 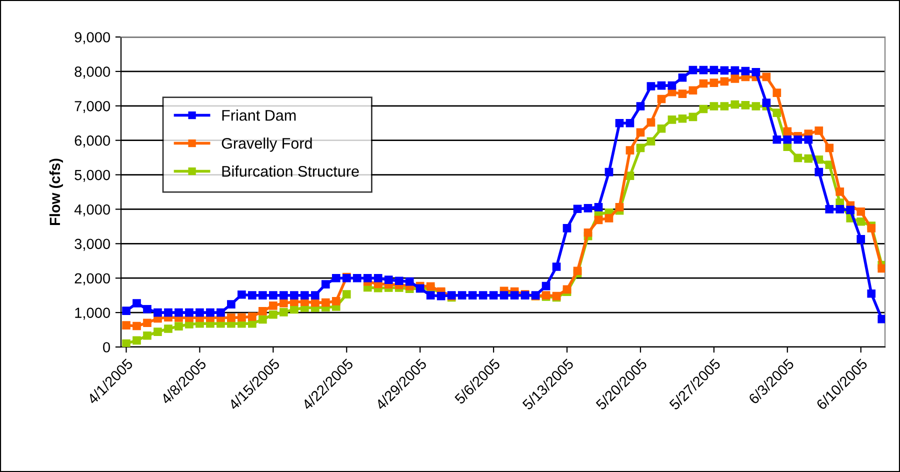 I want to click on y-tick-label: 2,000, so click(x=92, y=279).